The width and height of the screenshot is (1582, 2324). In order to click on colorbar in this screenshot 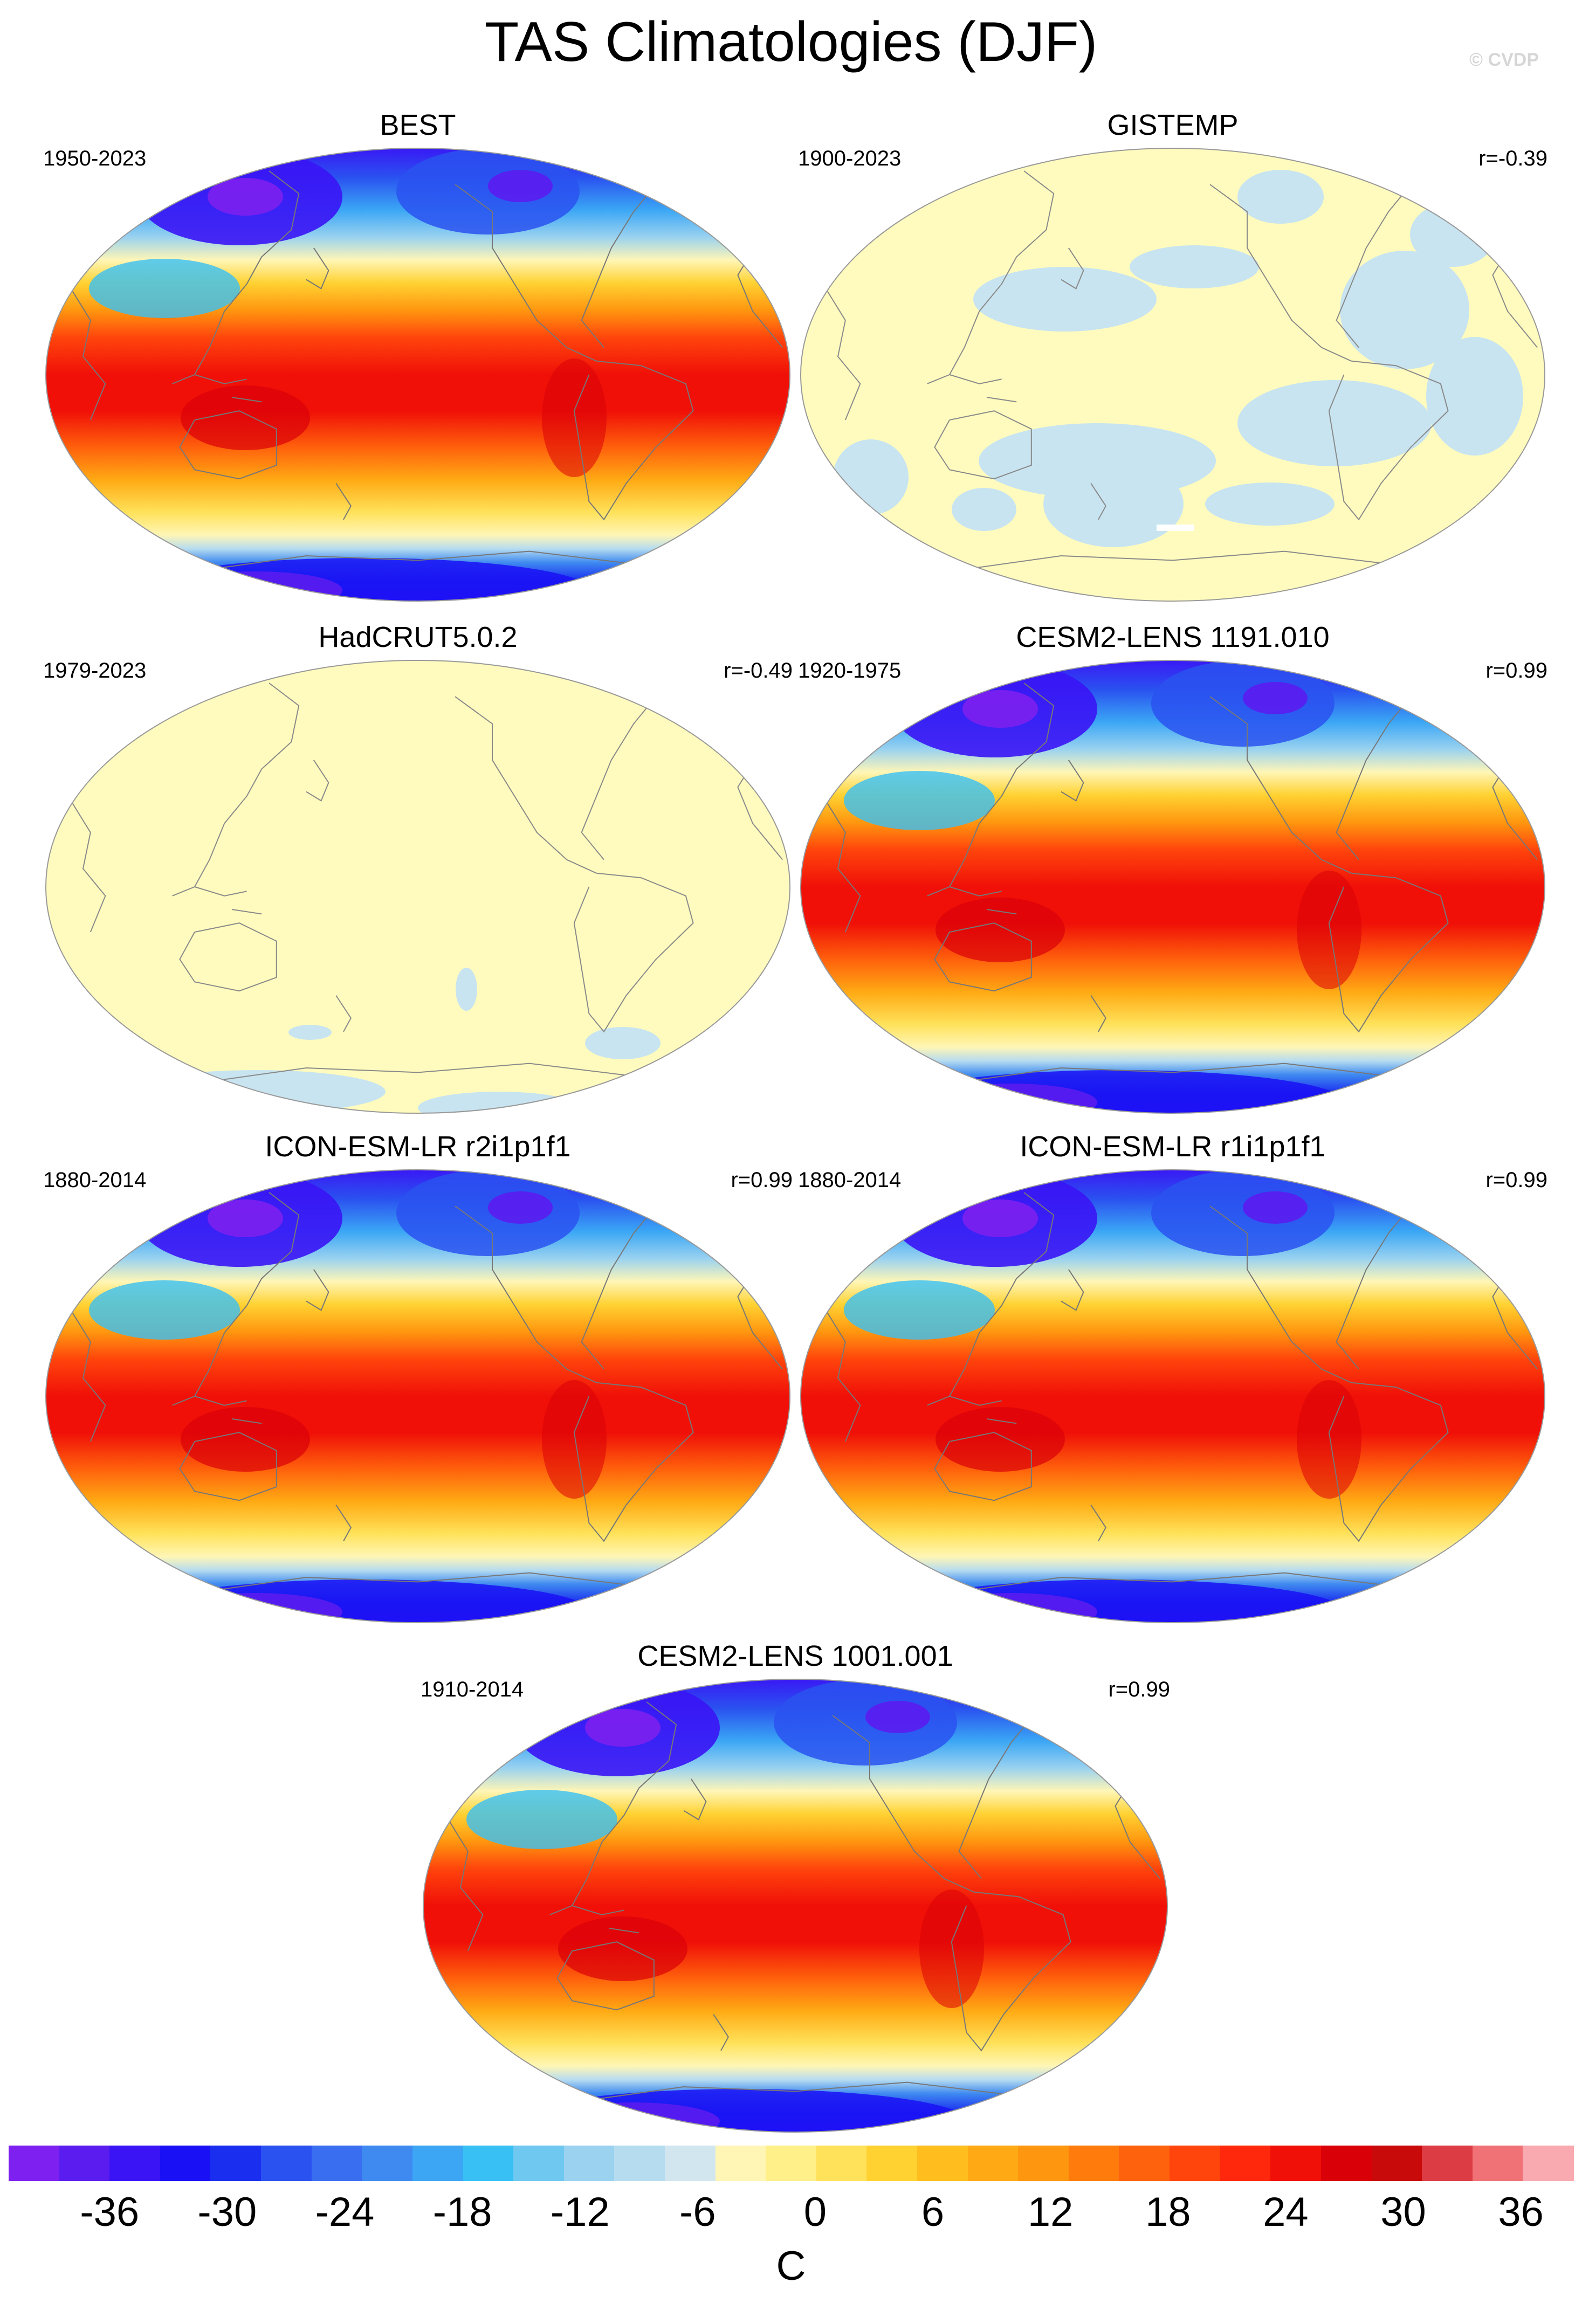, I will do `click(791, 2163)`.